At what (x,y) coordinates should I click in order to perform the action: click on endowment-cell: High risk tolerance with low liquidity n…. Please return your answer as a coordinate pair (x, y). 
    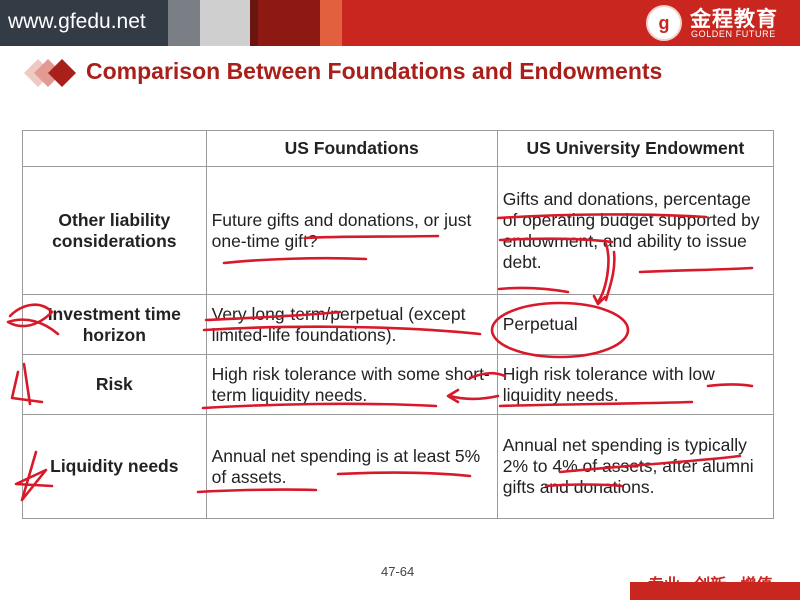
    Looking at the image, I should click on (635, 384).